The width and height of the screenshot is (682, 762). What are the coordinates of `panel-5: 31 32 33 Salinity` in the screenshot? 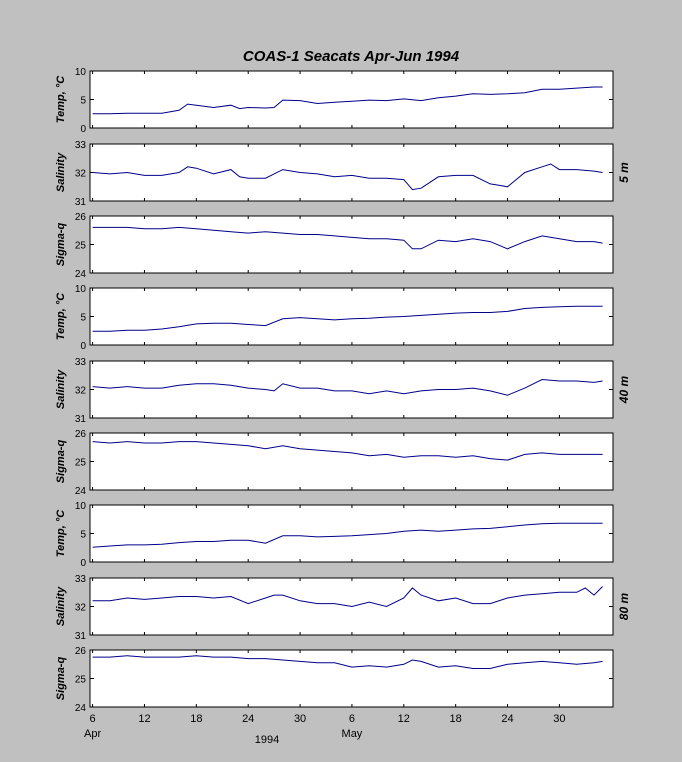 It's located at (334, 391).